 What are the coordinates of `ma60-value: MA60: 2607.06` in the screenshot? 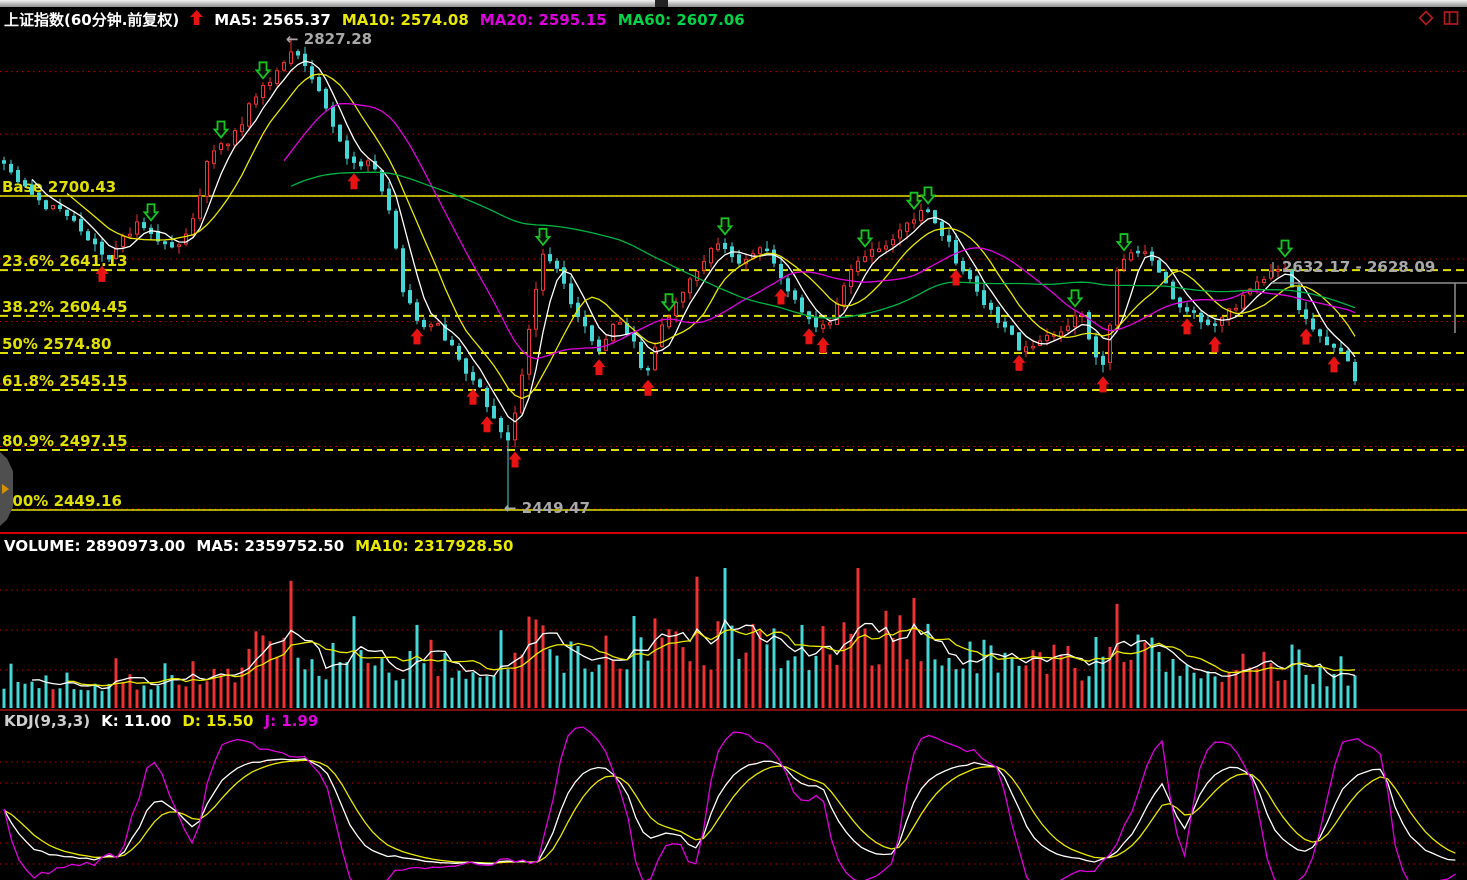 It's located at (681, 19).